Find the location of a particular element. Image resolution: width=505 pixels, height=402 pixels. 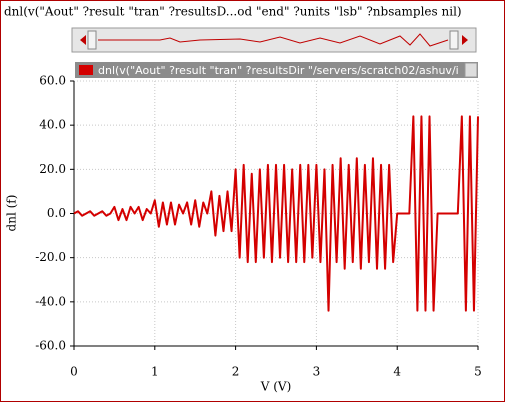

y-tick-label: 60.0 is located at coordinates (52, 81).